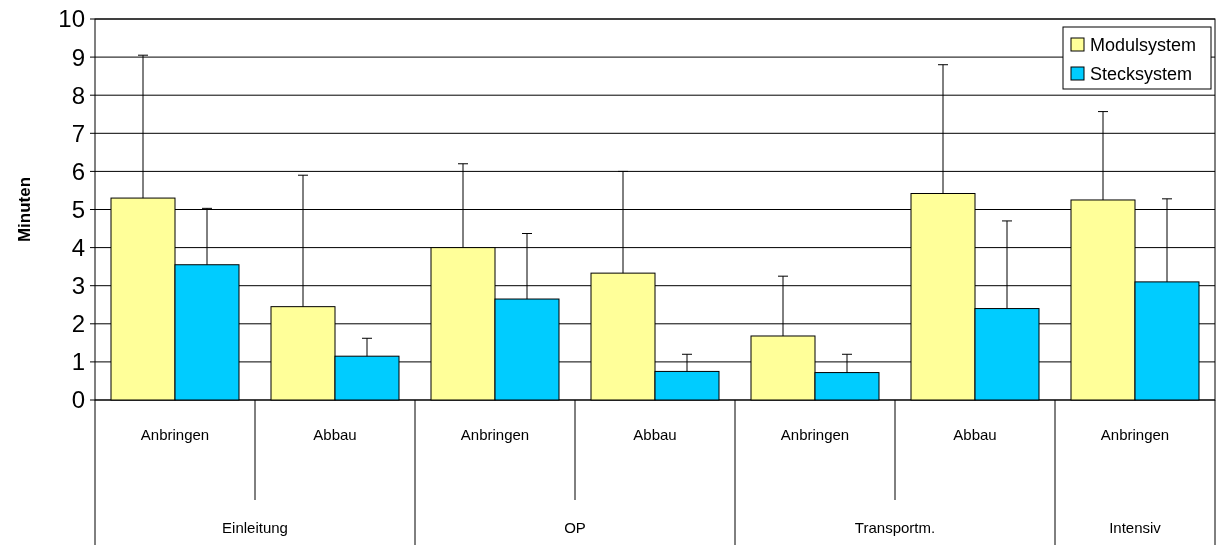 Image resolution: width=1224 pixels, height=546 pixels. I want to click on y-axis-title: Minuten, so click(24, 209).